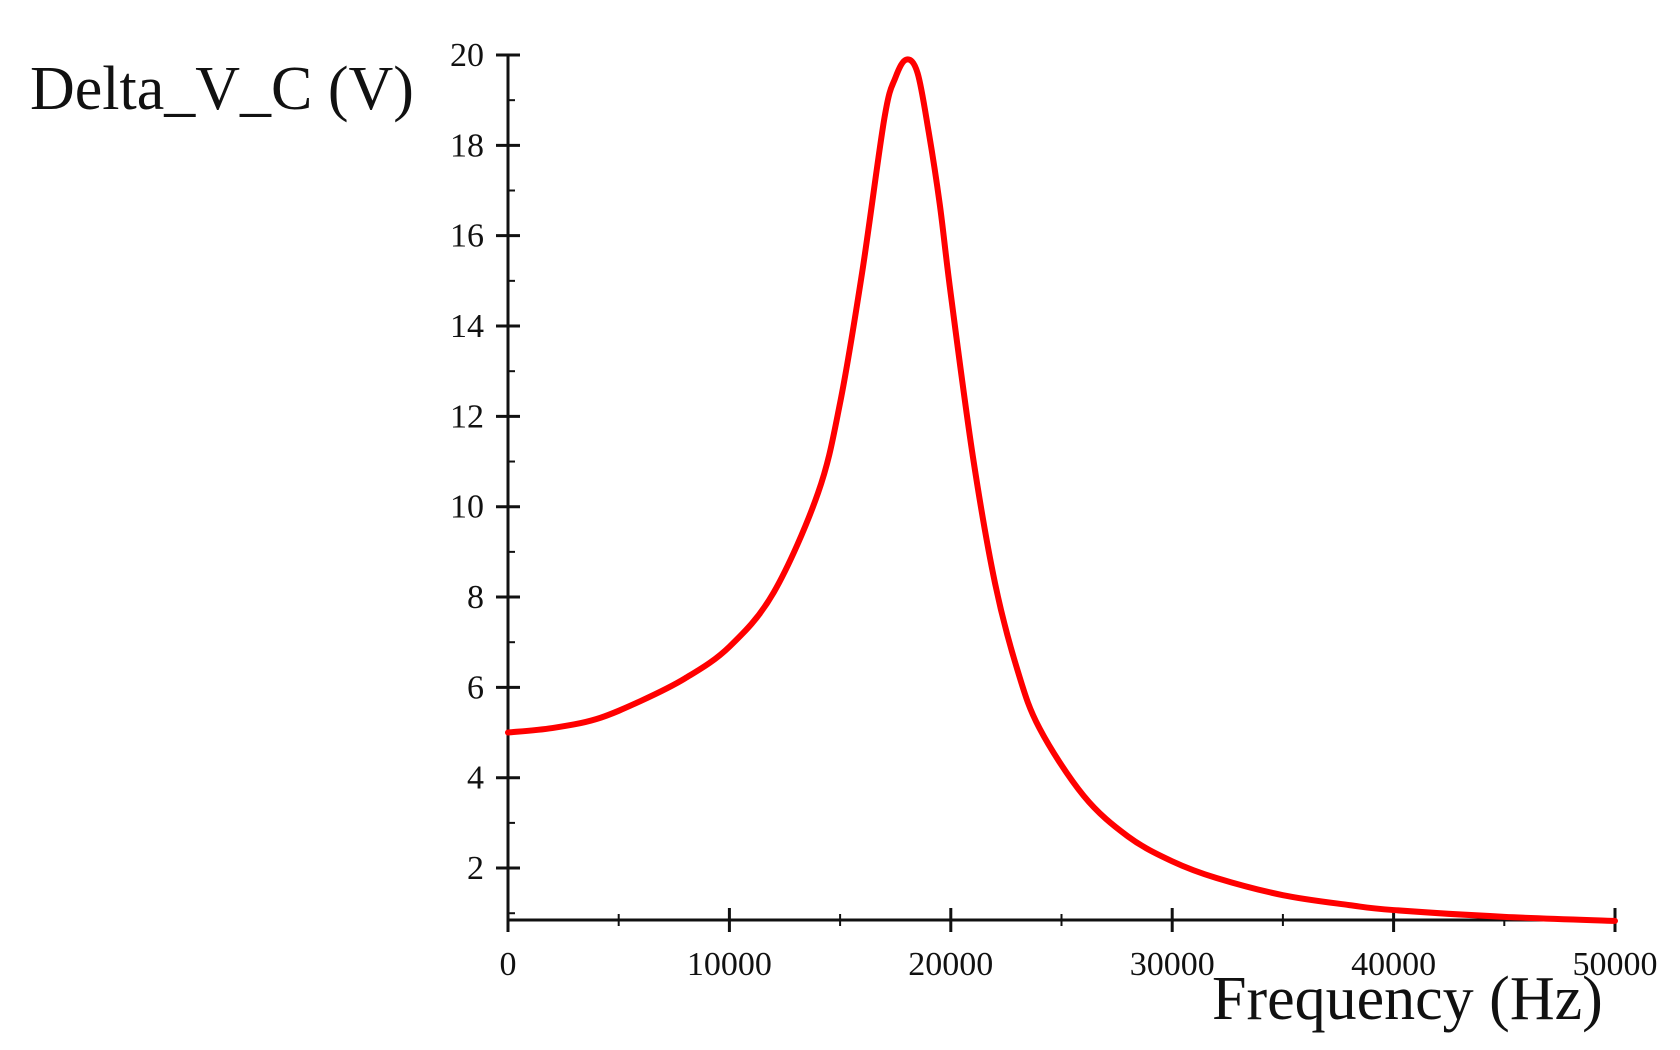 The width and height of the screenshot is (1680, 1050). I want to click on x-tick-label: 0, so click(508, 964).